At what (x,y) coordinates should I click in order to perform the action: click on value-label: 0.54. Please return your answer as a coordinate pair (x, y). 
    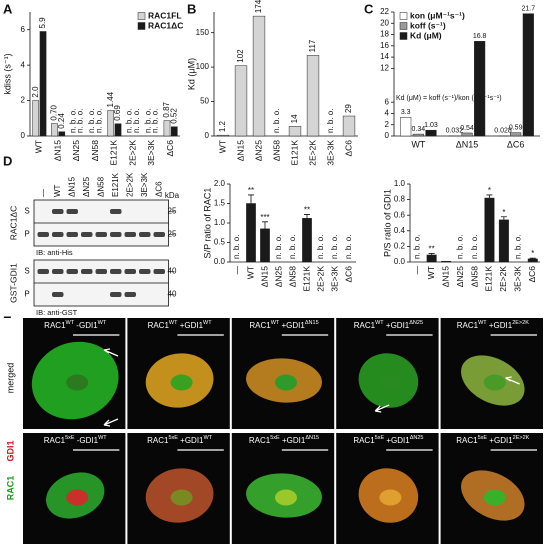
    Looking at the image, I should click on (467, 128).